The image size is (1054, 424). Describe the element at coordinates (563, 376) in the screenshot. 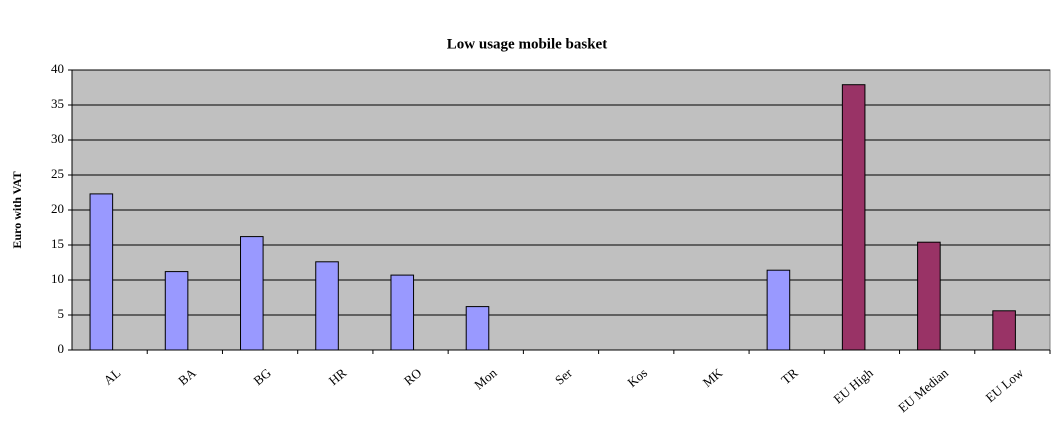

I see `x-tick-label: Ser` at that location.